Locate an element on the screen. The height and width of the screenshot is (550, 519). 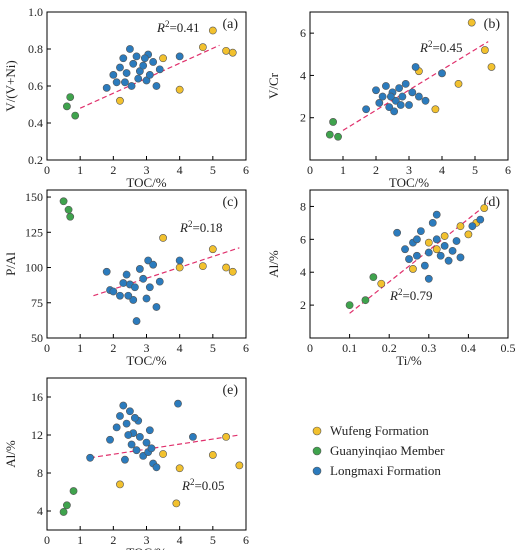
x-tick-label: 0.1 is located at coordinates (349, 348).